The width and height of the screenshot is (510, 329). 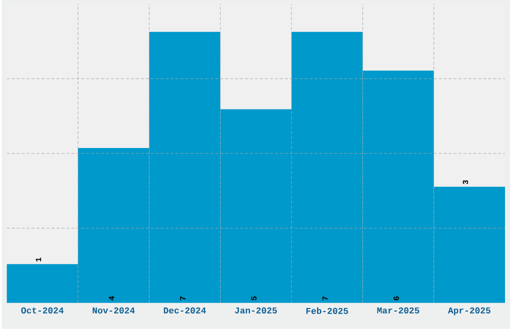 I want to click on x-tick-label: Mar-2025, so click(x=398, y=311).